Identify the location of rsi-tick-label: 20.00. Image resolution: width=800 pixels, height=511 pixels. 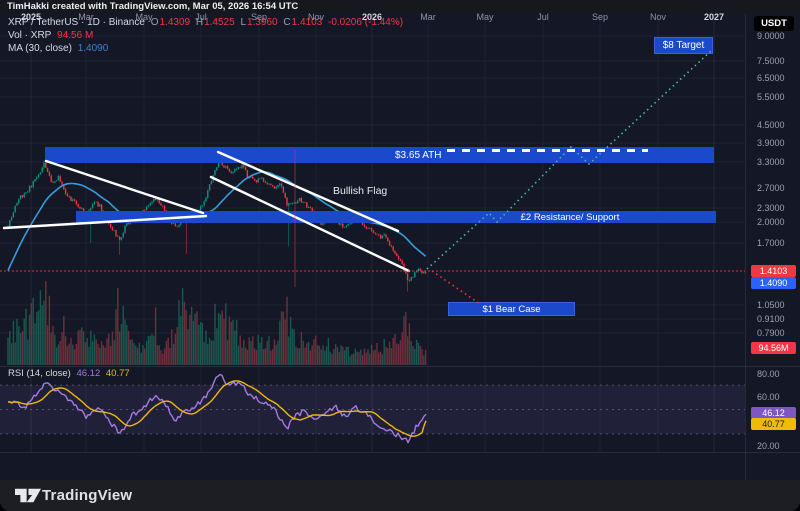
(768, 446).